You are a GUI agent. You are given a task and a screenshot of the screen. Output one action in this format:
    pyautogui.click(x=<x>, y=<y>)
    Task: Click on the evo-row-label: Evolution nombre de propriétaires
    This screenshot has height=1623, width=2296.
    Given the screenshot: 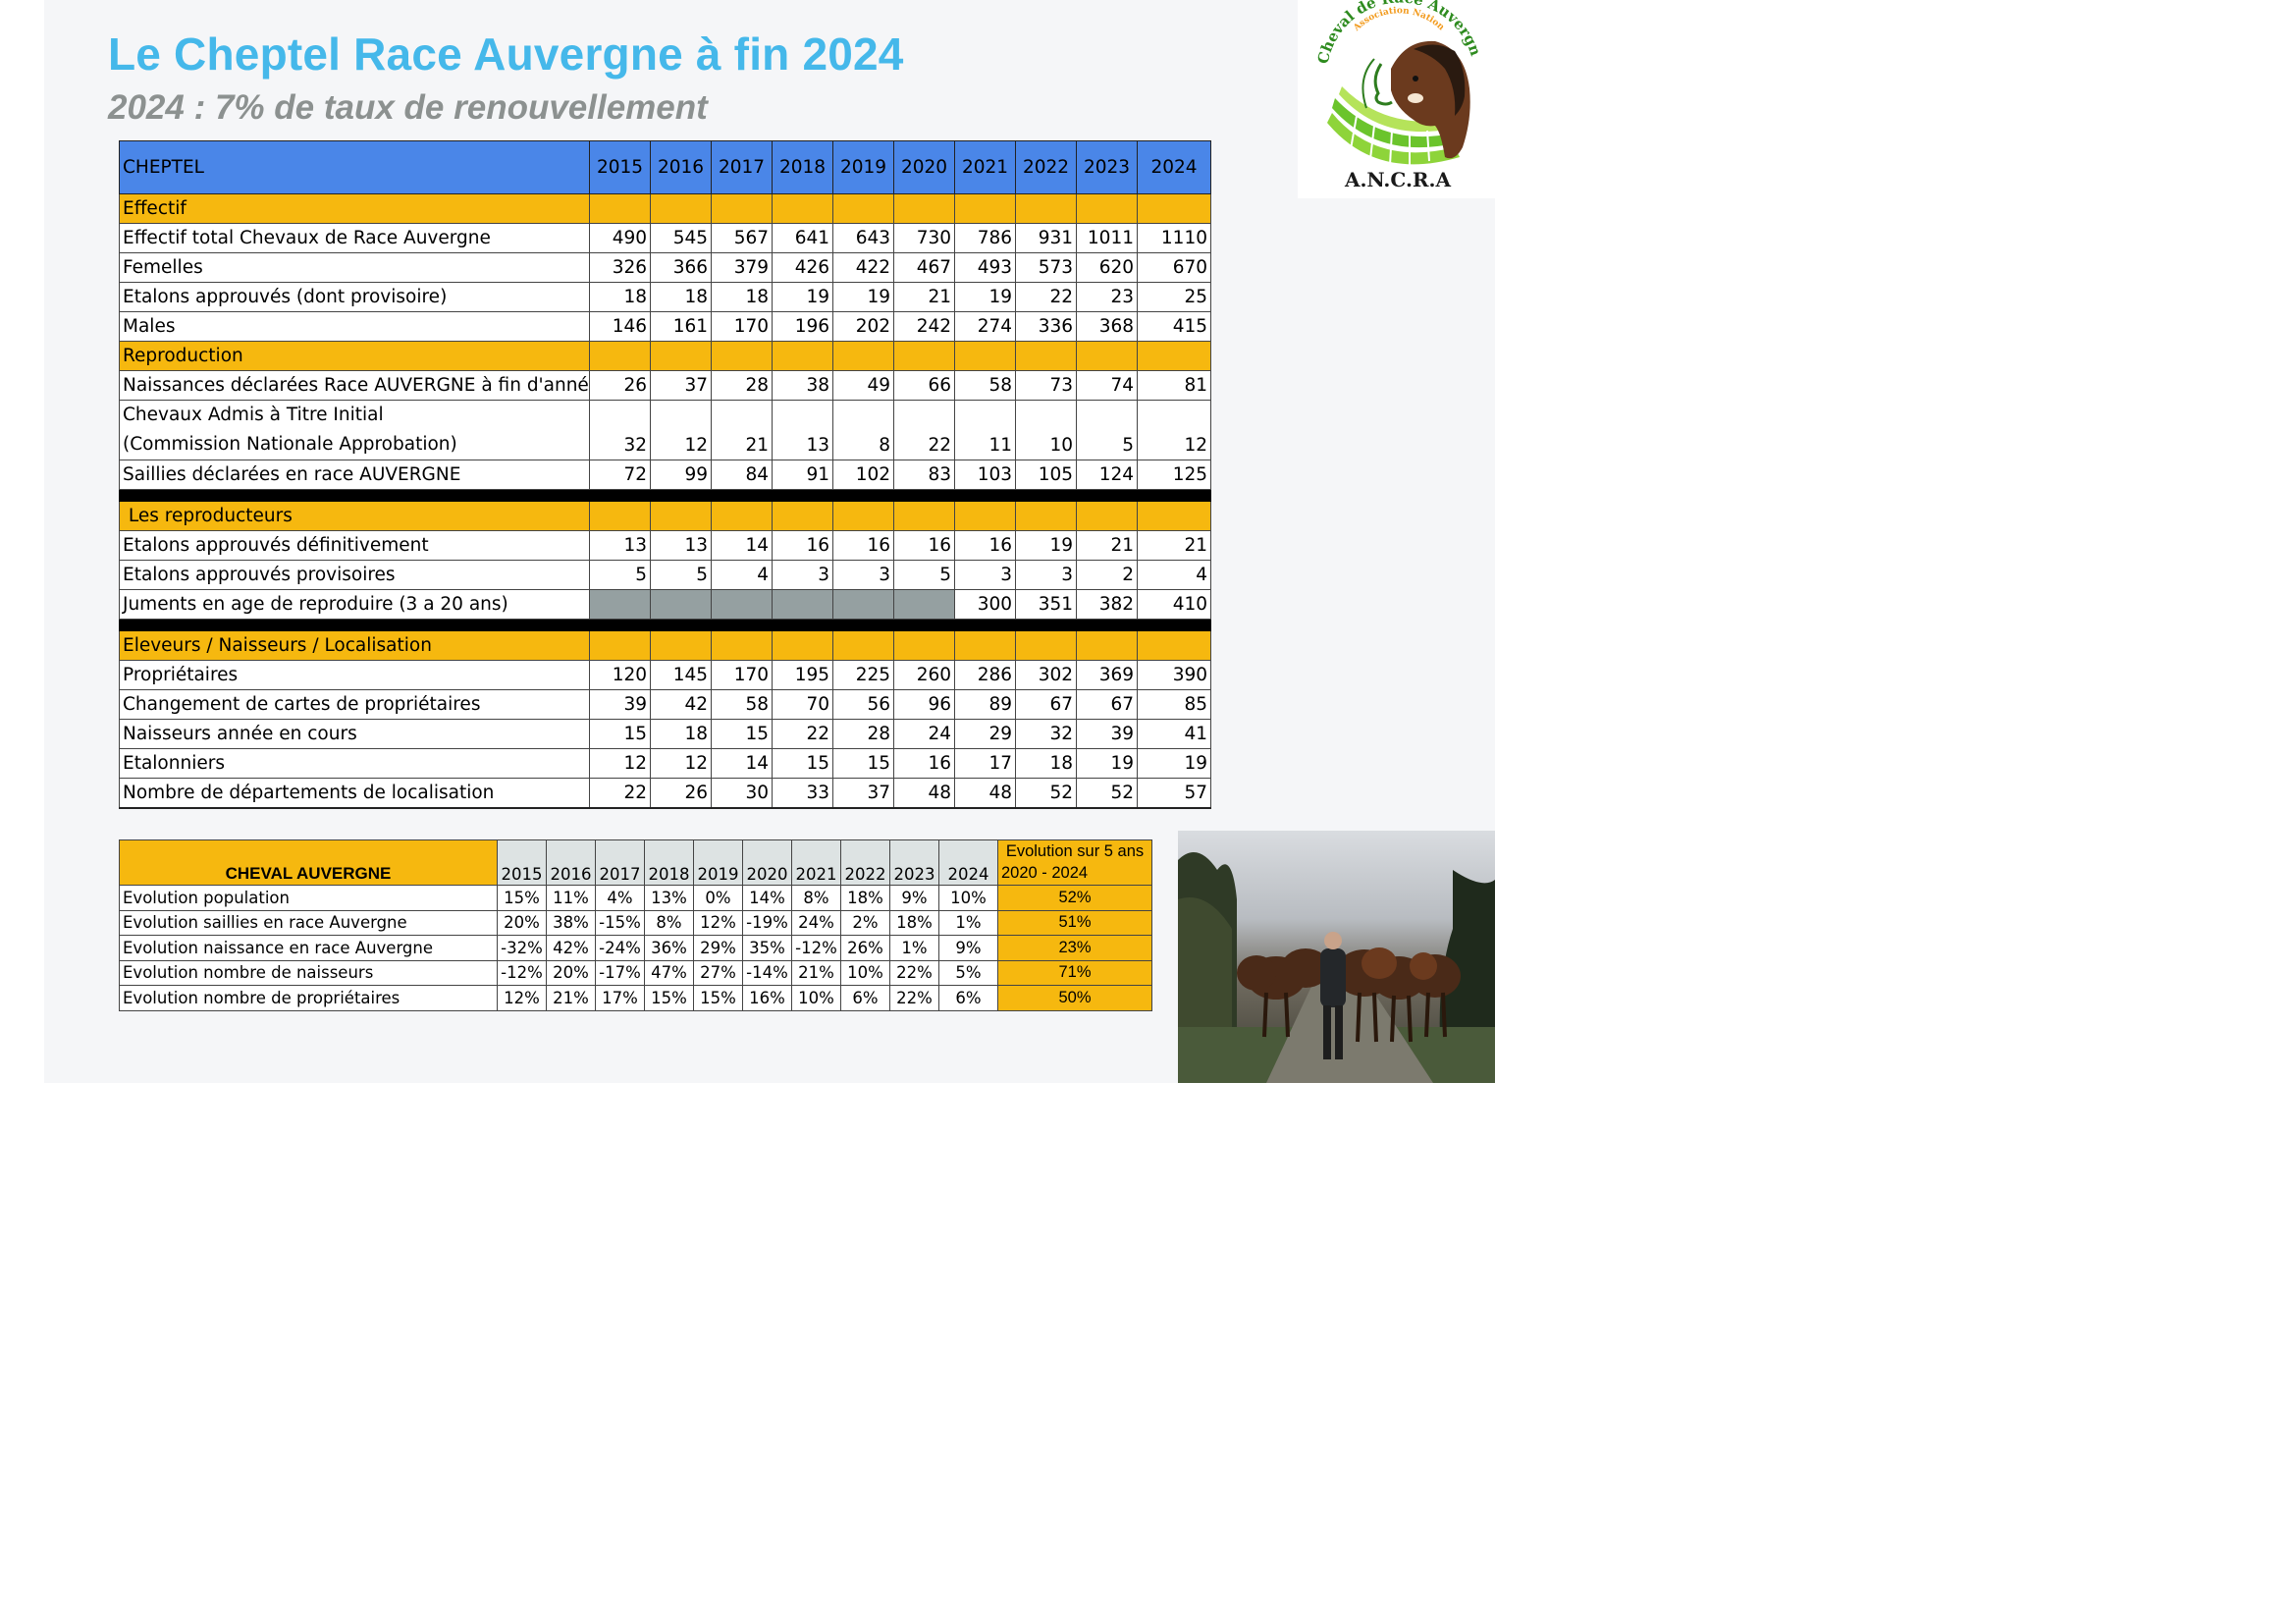 What is the action you would take?
    pyautogui.click(x=308, y=998)
    